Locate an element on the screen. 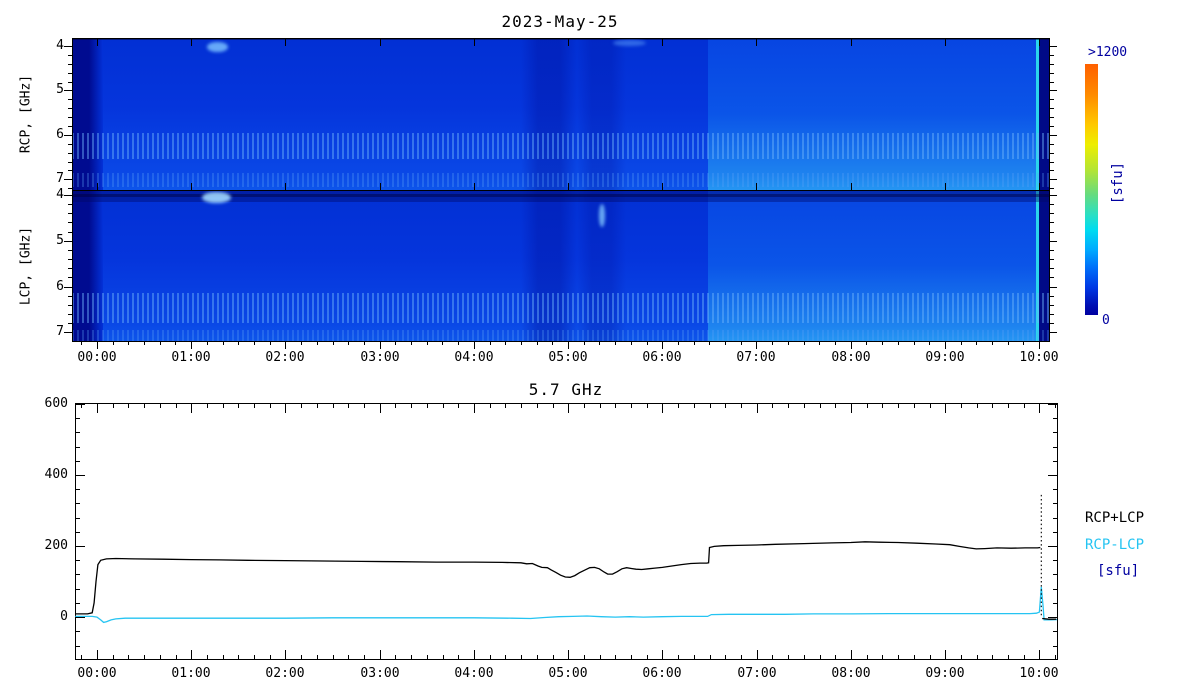  colorbar-max-label: >1200 is located at coordinates (1108, 52).